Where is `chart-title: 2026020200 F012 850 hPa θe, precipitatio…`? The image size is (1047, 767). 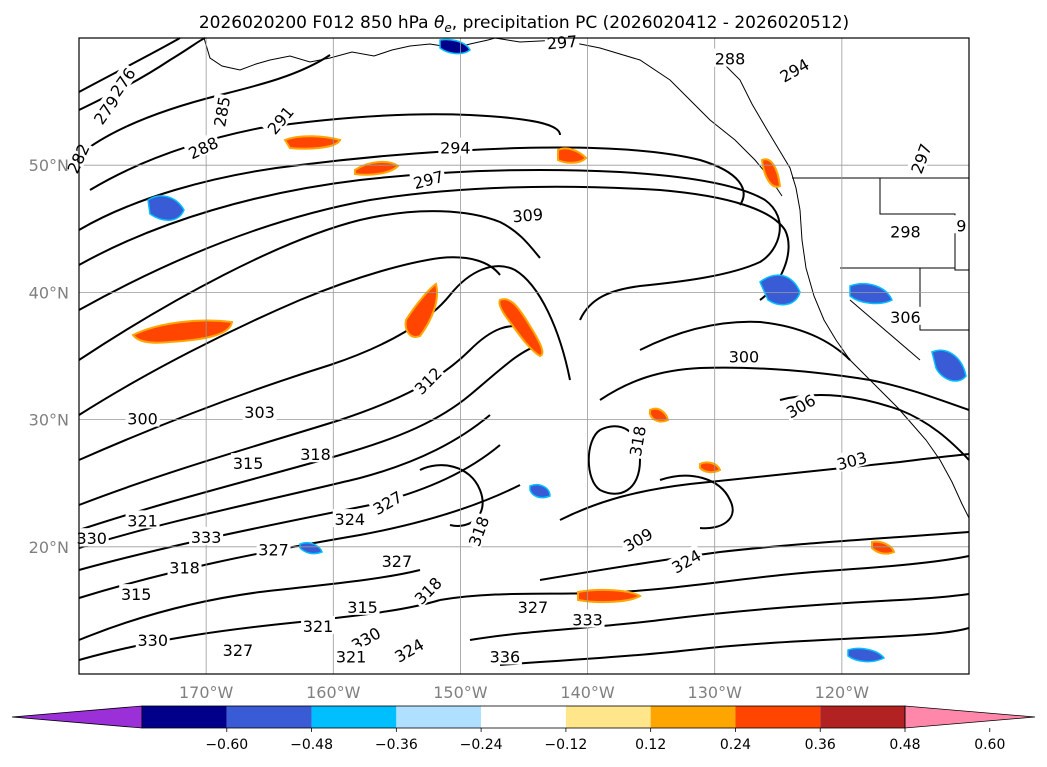 chart-title: 2026020200 F012 850 hPa θe, precipitatio… is located at coordinates (524, 24).